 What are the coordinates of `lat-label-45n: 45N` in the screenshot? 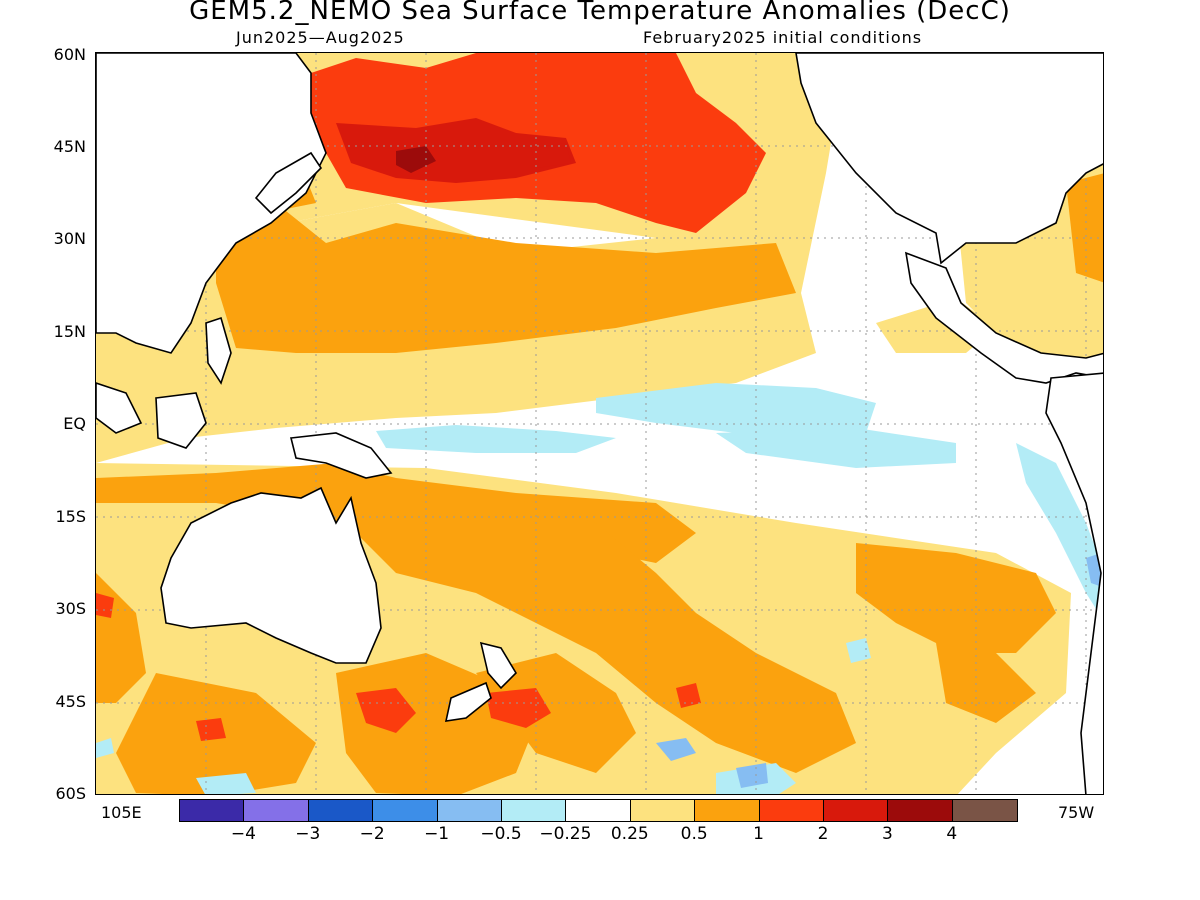 It's located at (69, 146).